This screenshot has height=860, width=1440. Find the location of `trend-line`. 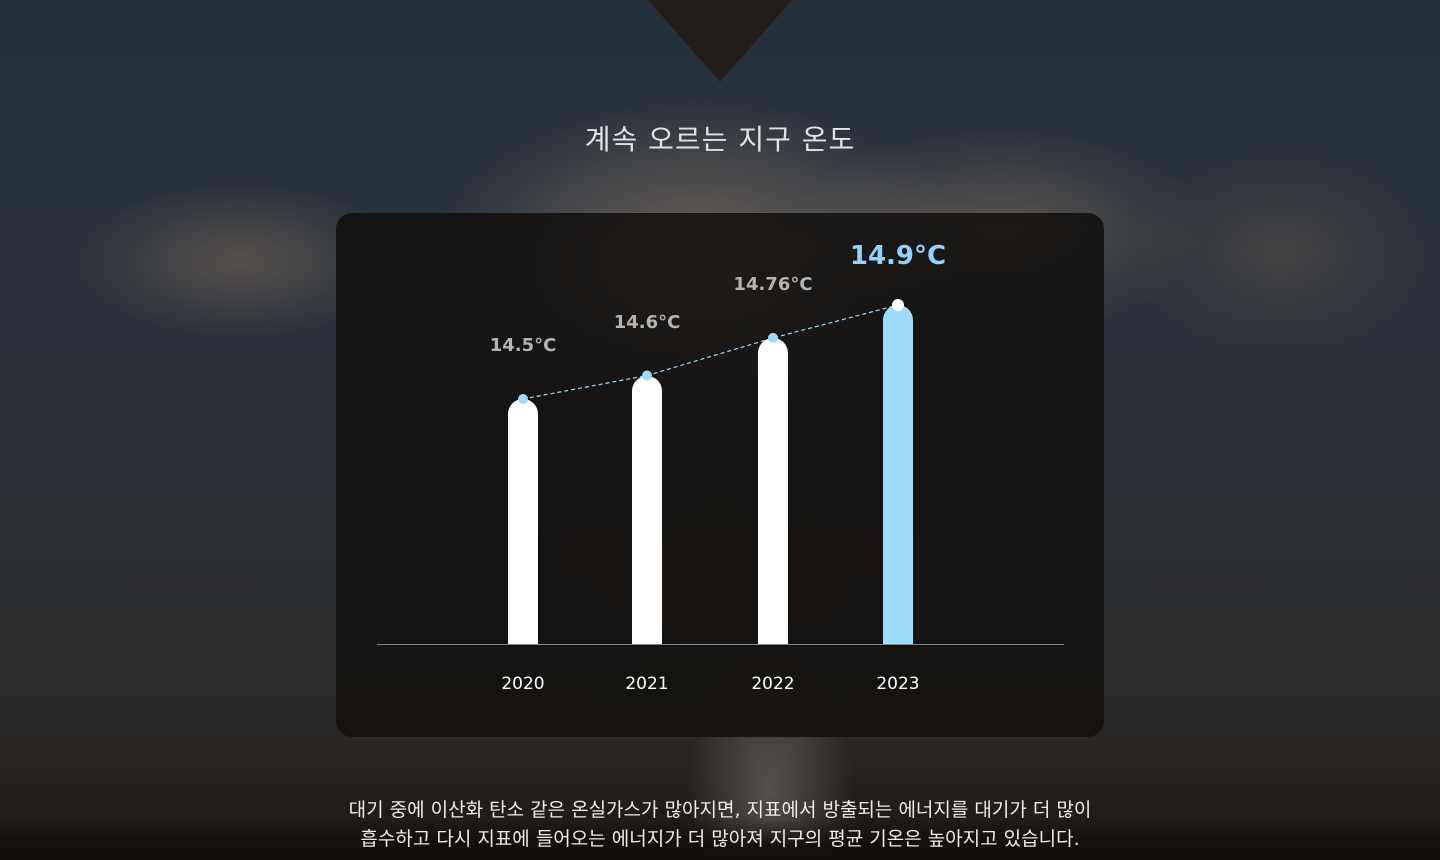

trend-line is located at coordinates (710, 352).